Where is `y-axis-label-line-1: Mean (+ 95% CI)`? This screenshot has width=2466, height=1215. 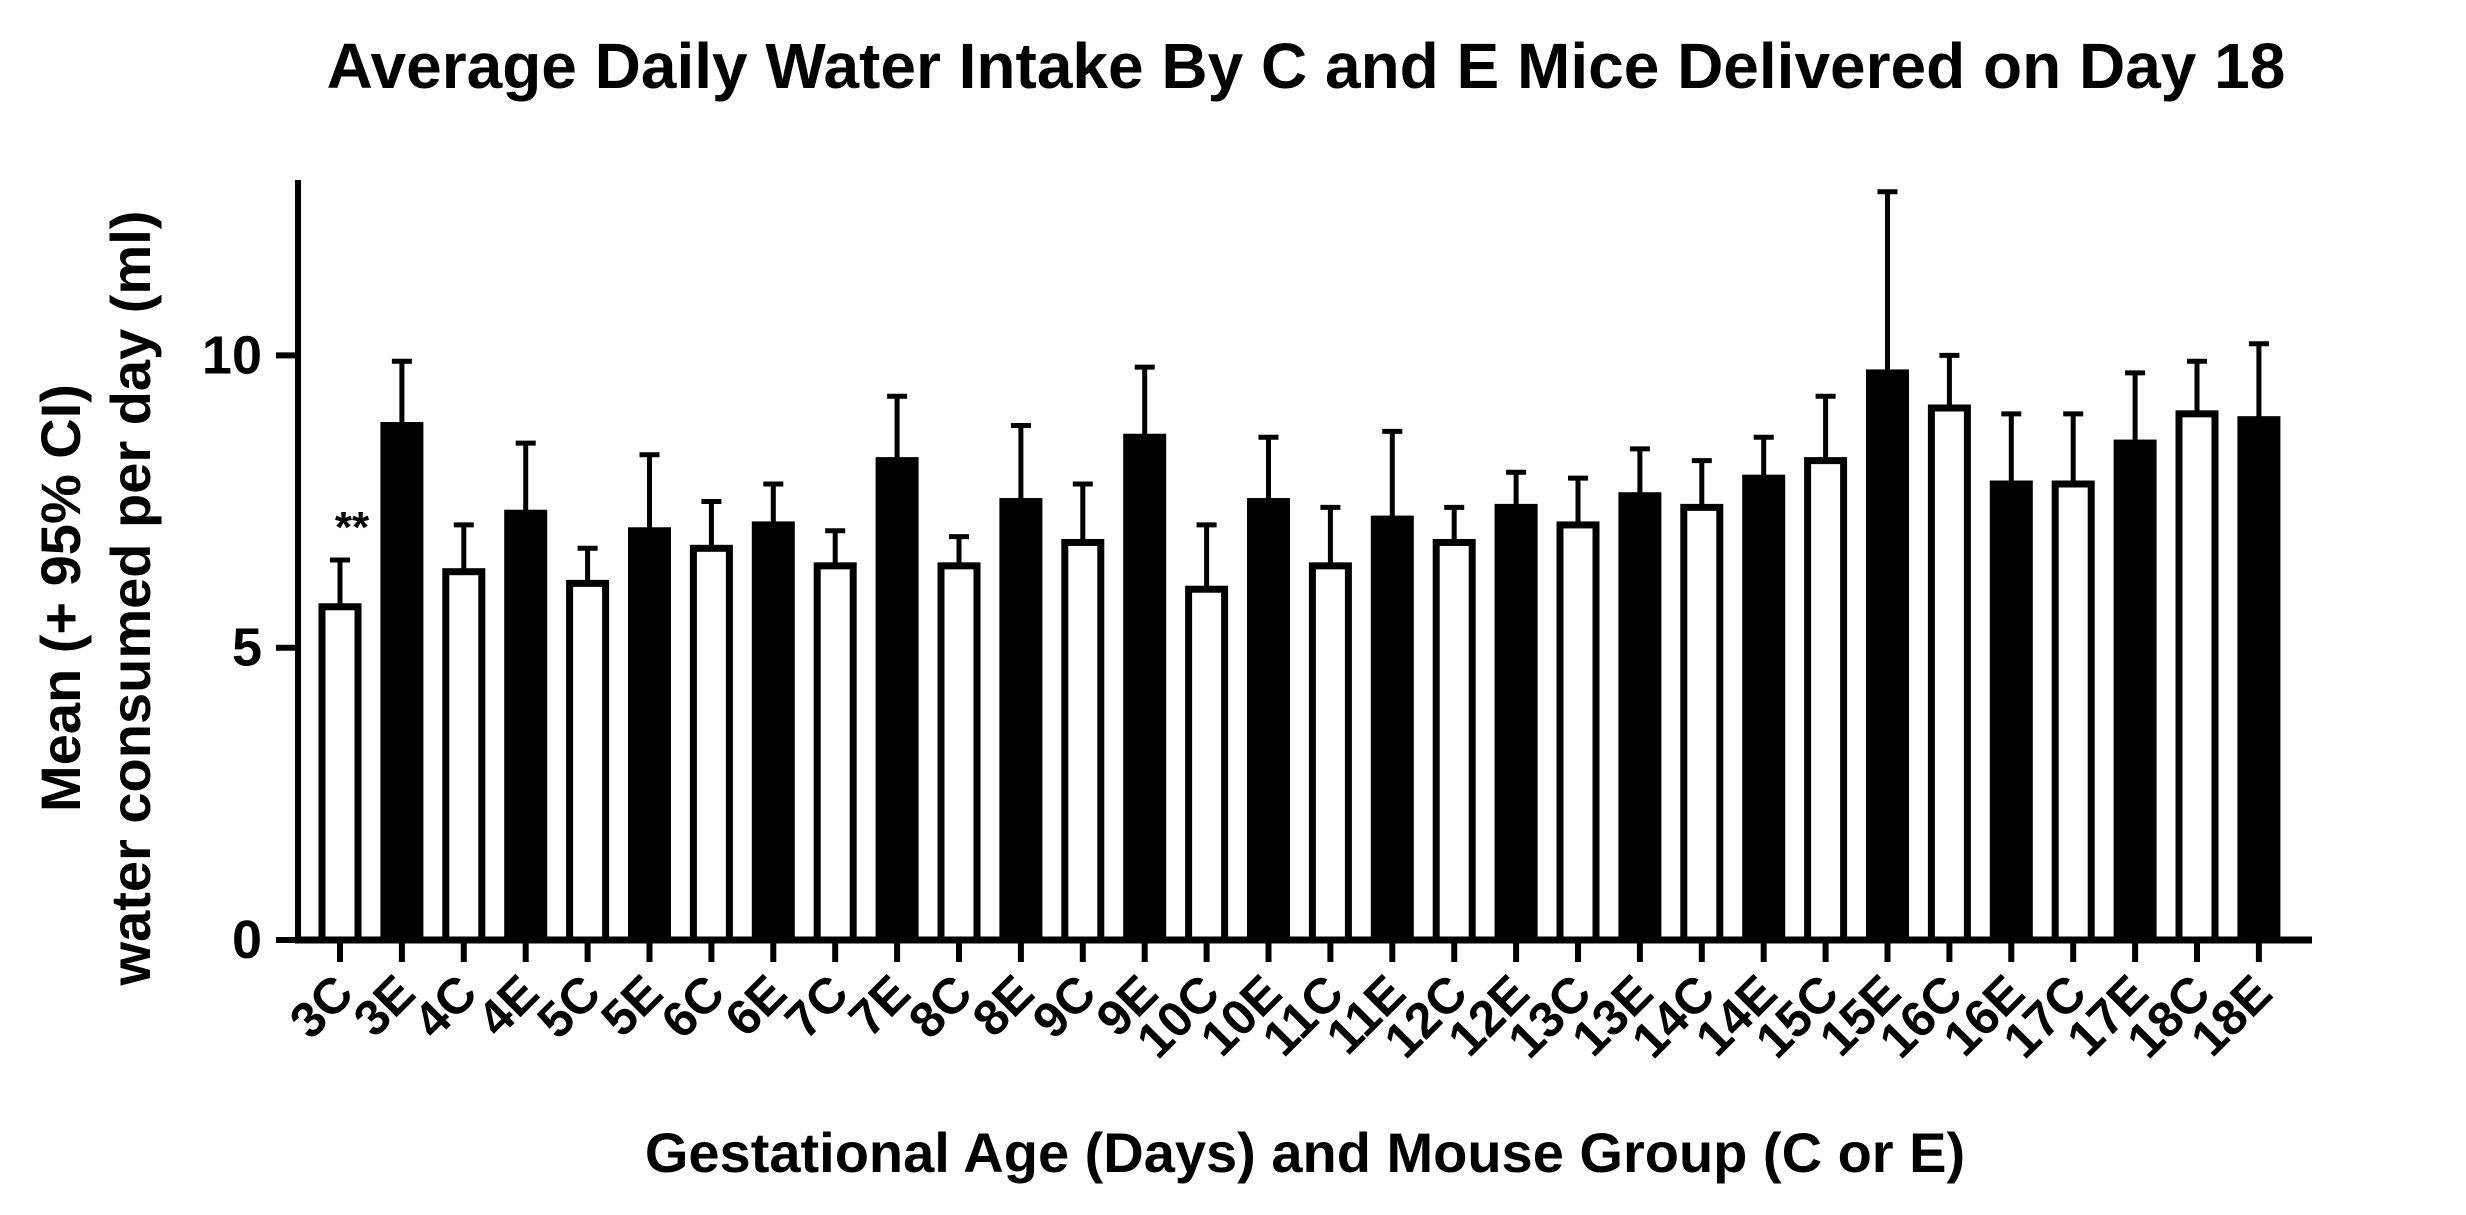
y-axis-label-line-1: Mean (+ 95% CI) is located at coordinates (60, 598).